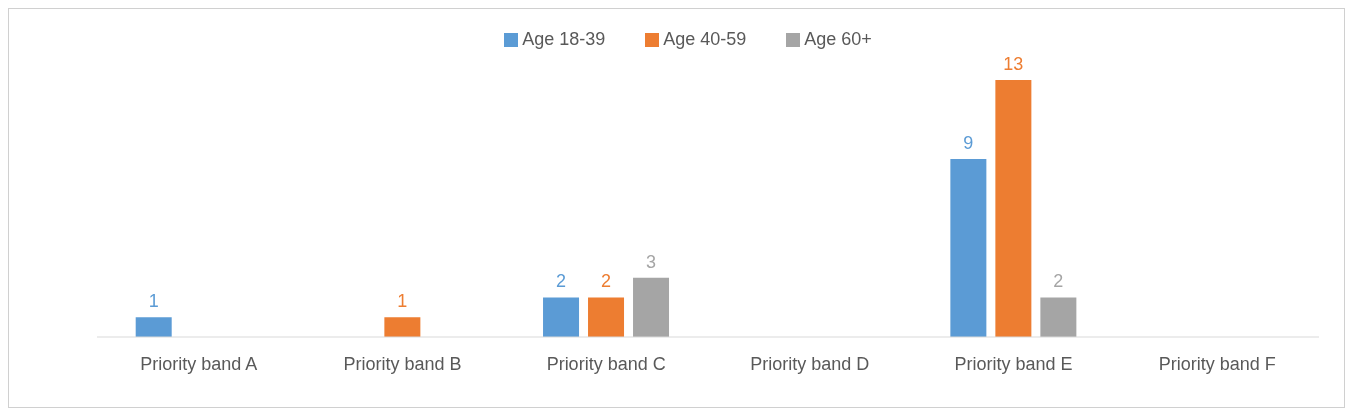 The image size is (1353, 416). Describe the element at coordinates (564, 39) in the screenshot. I see `legend-label: Age 18-39` at that location.